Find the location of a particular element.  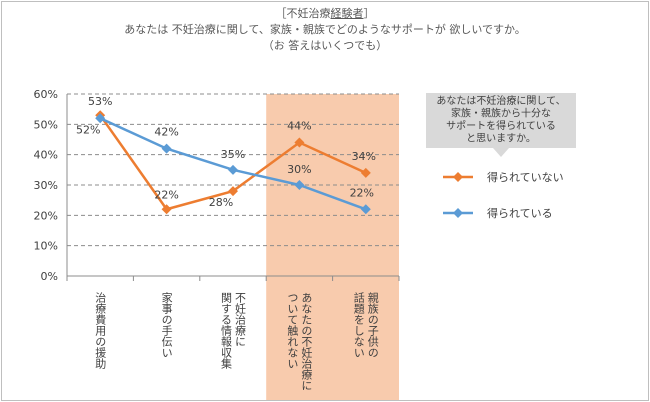

legend-title-line: 家族・親族から十分な is located at coordinates (501, 113).